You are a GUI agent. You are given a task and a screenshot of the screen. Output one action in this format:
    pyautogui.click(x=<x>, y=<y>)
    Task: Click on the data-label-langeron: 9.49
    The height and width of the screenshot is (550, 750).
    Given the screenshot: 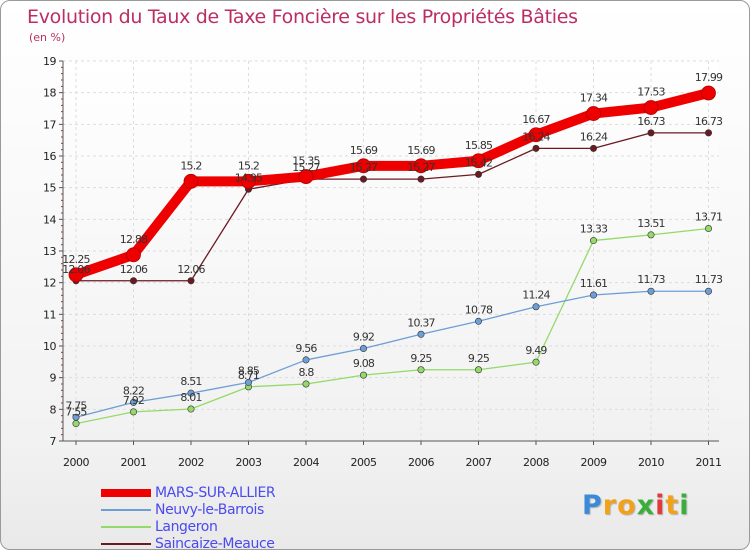 What is the action you would take?
    pyautogui.click(x=536, y=350)
    